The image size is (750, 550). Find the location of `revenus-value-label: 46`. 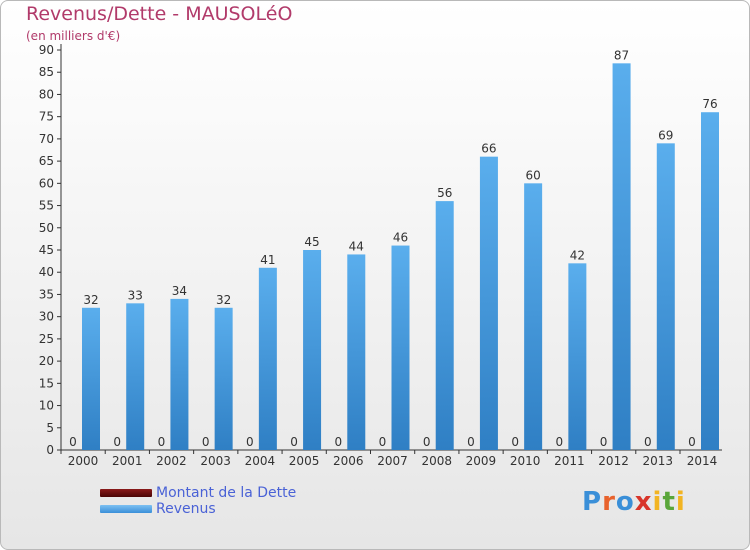

revenus-value-label: 46 is located at coordinates (400, 238).